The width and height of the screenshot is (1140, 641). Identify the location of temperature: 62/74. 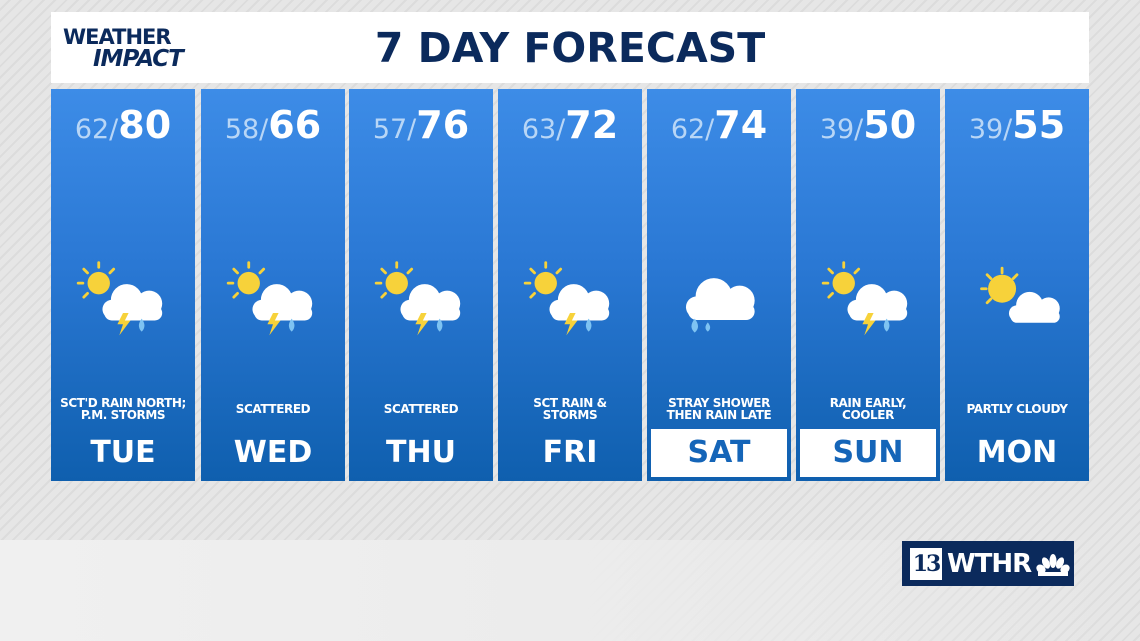
(719, 125).